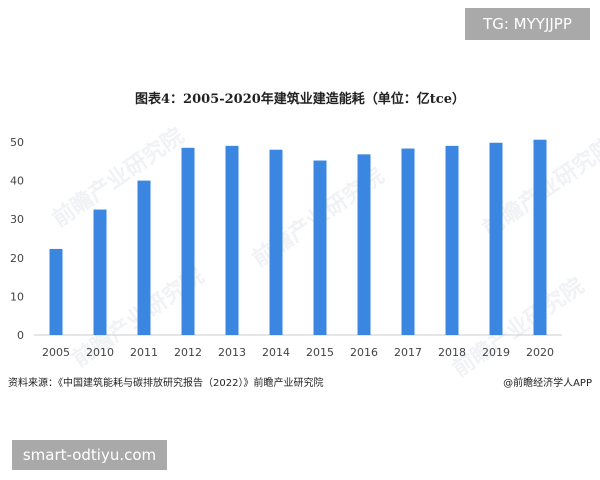 The width and height of the screenshot is (600, 480). Describe the element at coordinates (276, 352) in the screenshot. I see `x-tick-label: 2014` at that location.